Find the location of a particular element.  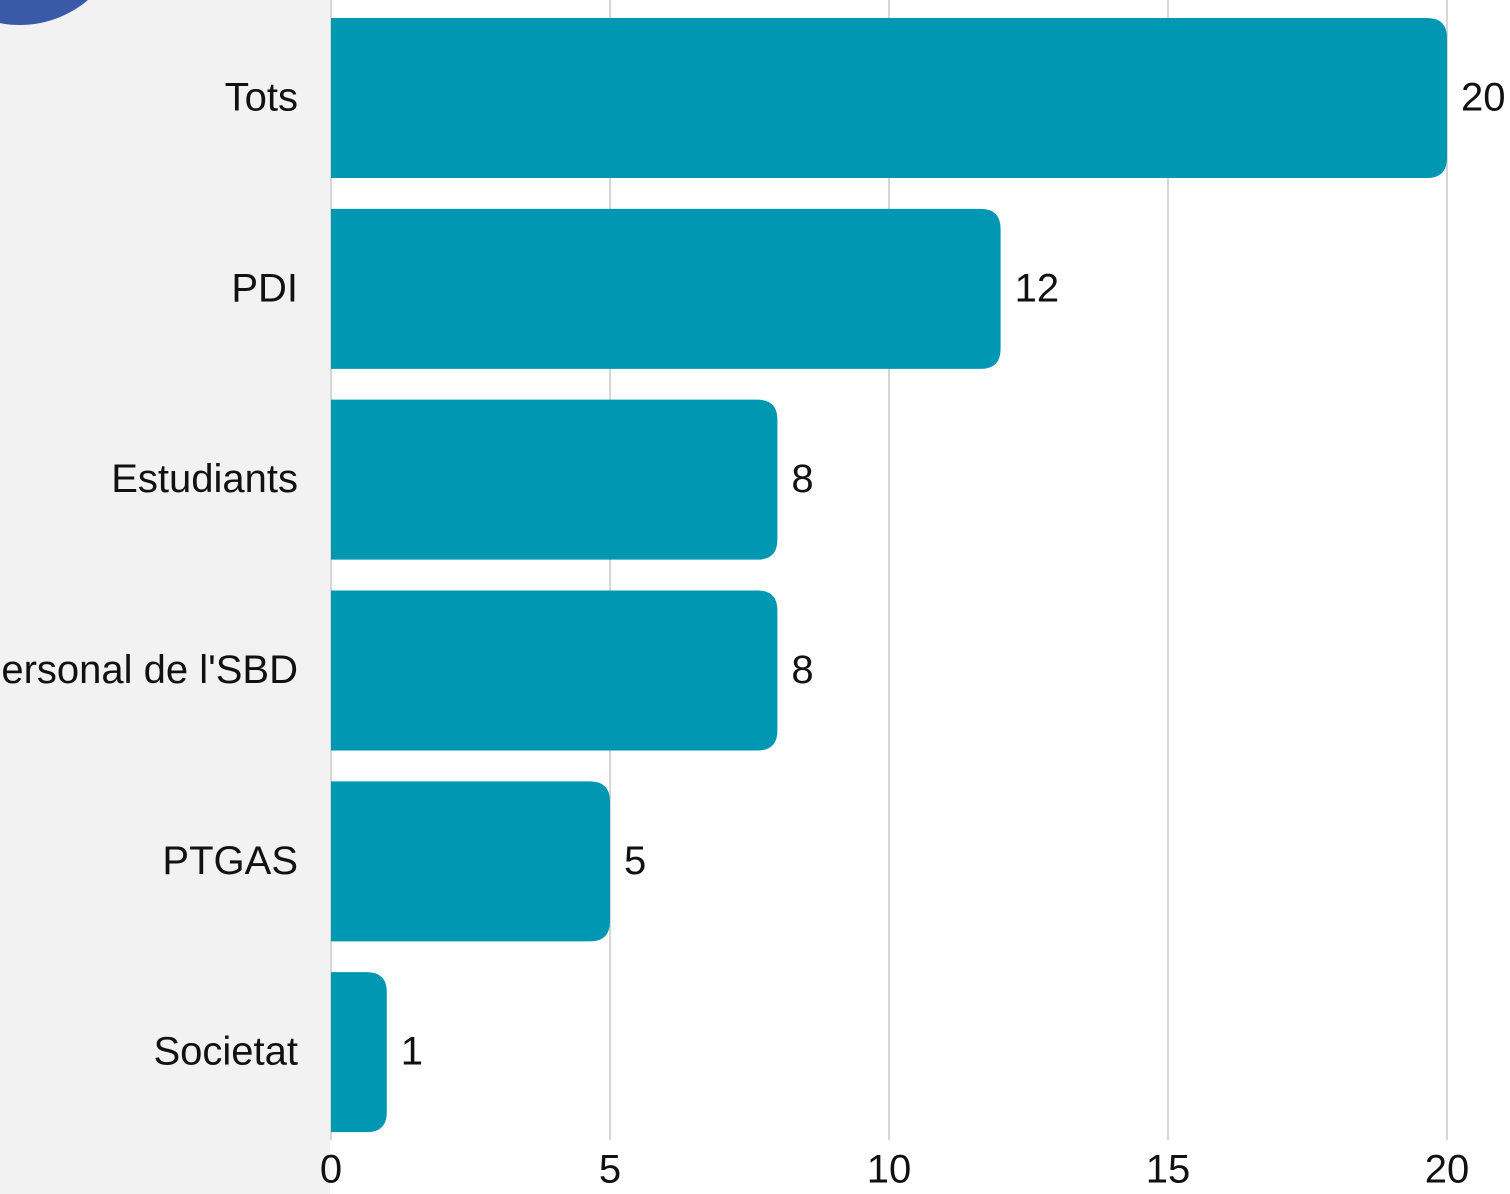

value-label: 12 is located at coordinates (1037, 288).